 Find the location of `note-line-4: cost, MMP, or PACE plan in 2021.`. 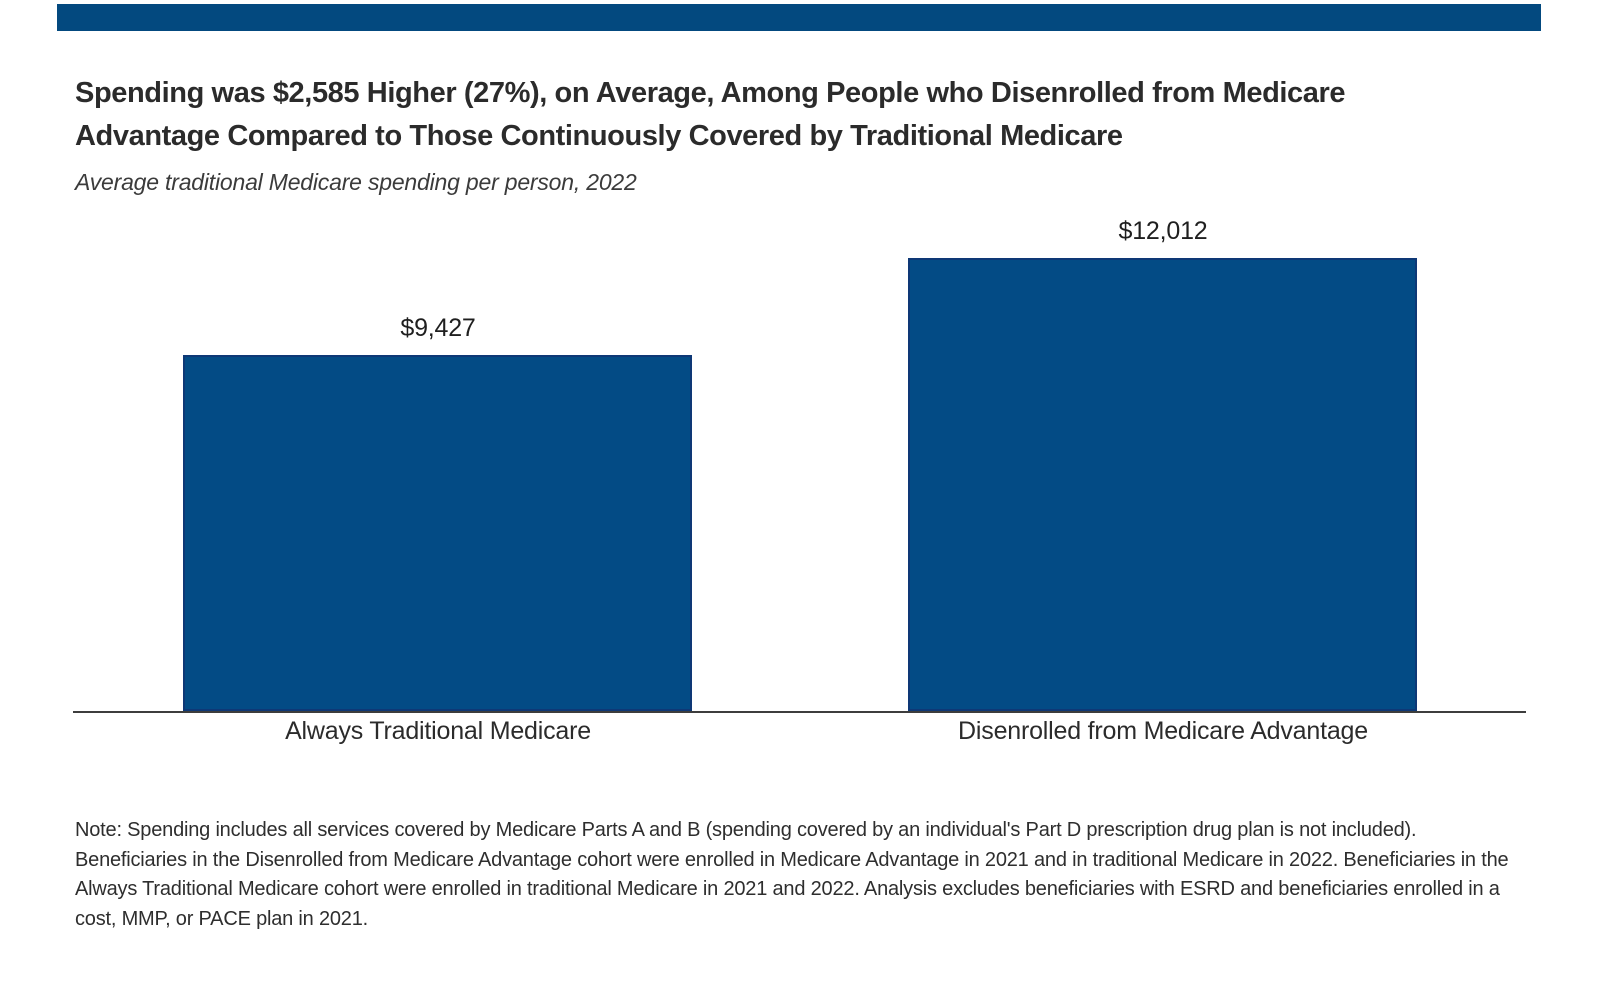

note-line-4: cost, MMP, or PACE plan in 2021. is located at coordinates (222, 918).